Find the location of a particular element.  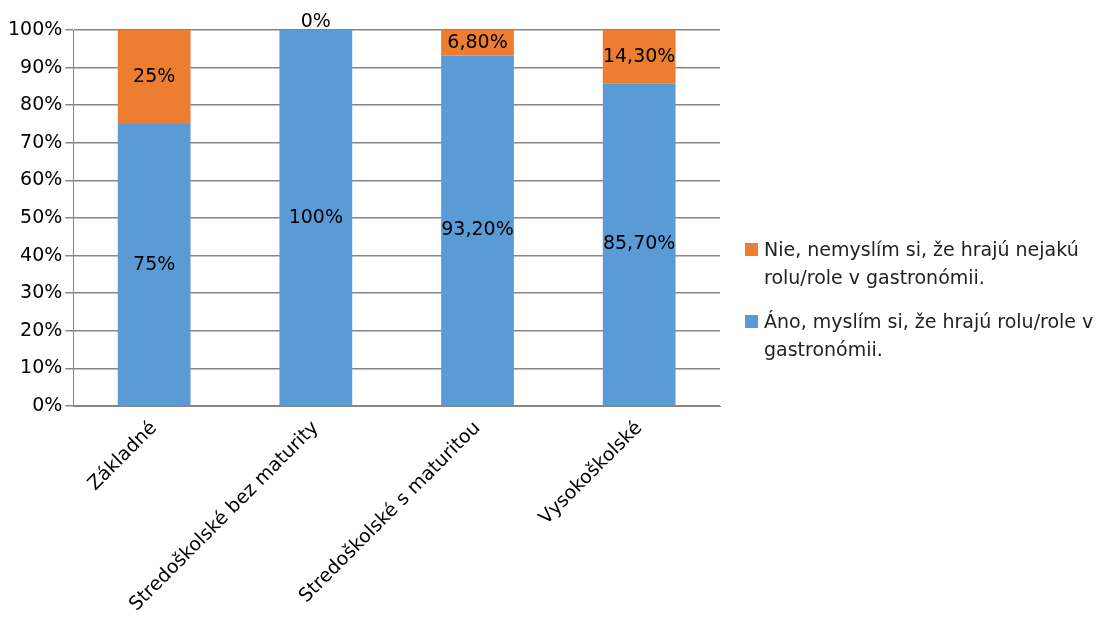

y-tick-label: 30% is located at coordinates (41, 291).